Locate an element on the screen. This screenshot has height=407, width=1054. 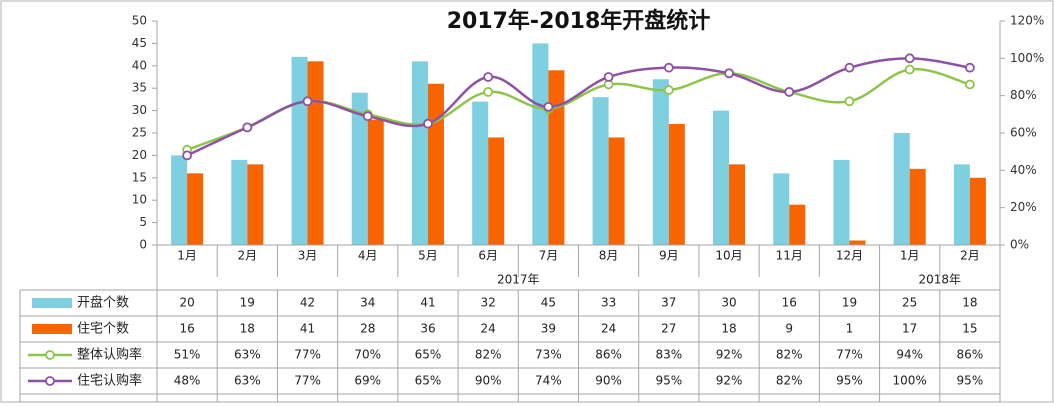
data-label: 69% is located at coordinates (367, 381).